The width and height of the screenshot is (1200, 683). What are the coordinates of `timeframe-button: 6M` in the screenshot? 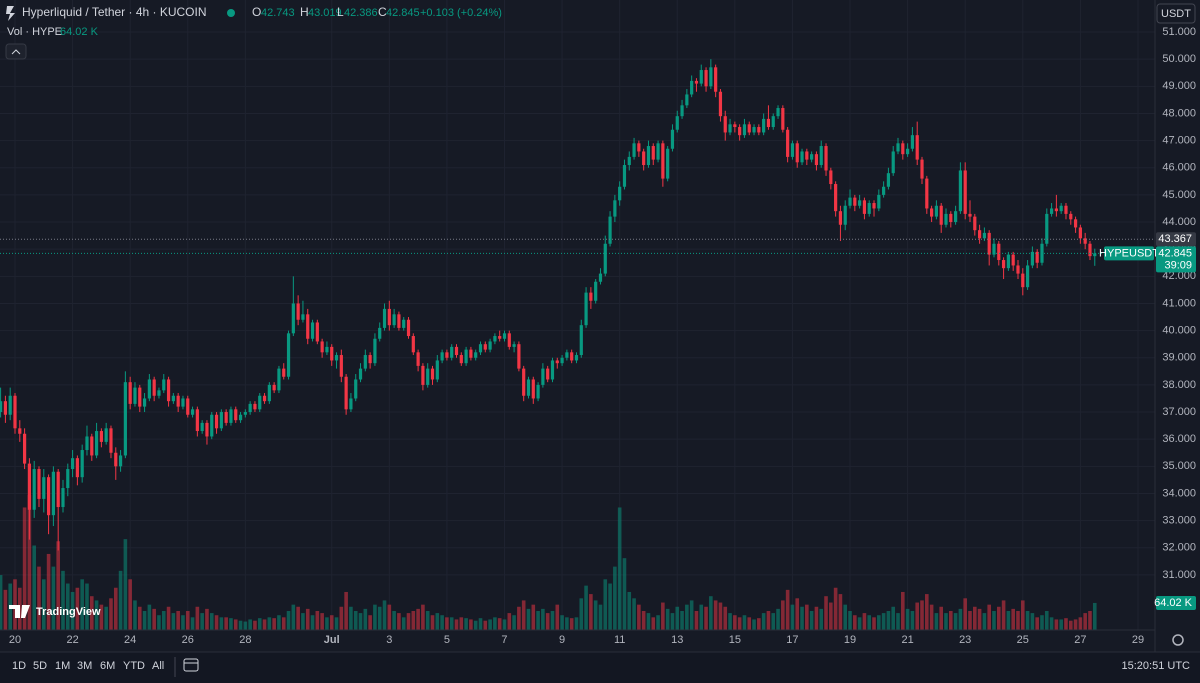 It's located at (107, 666).